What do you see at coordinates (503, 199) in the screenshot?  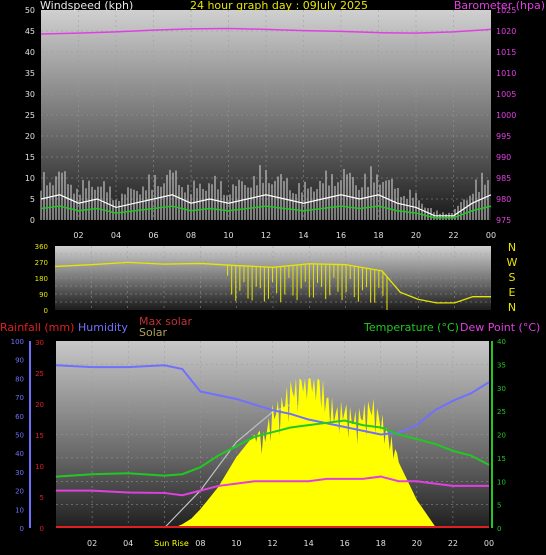 I see `barometer-tick-label: 980` at bounding box center [503, 199].